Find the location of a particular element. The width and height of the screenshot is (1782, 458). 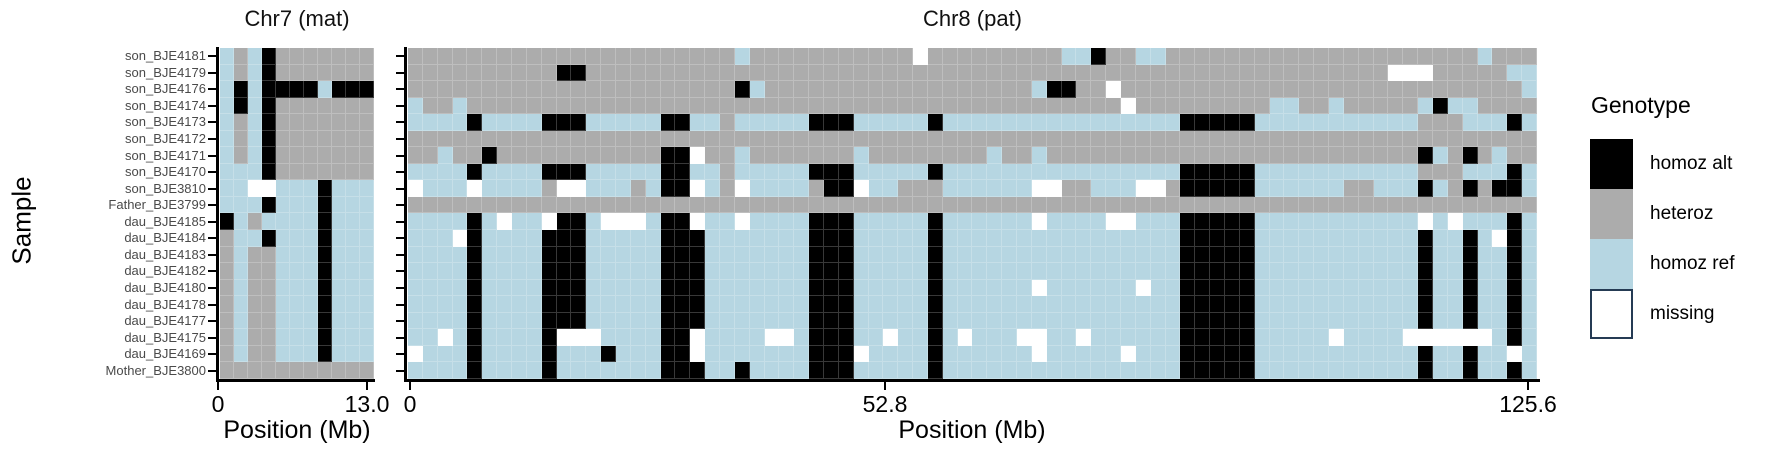

x-tick-mark is located at coordinates (367, 386).